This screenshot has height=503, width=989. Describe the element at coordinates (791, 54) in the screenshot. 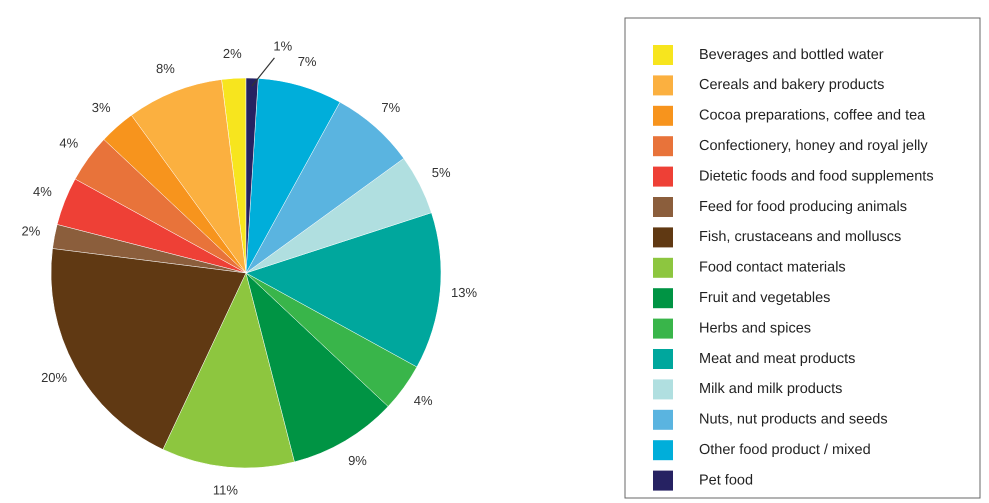

I see `legend-label: Beverages and bottled water` at that location.